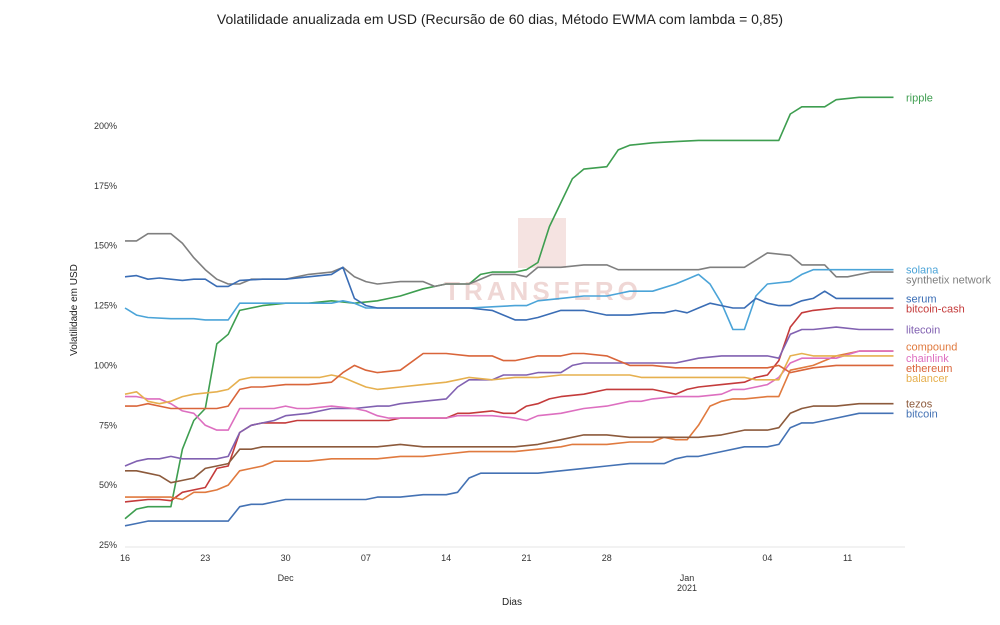  I want to click on x-tick-label: 16, so click(125, 558).